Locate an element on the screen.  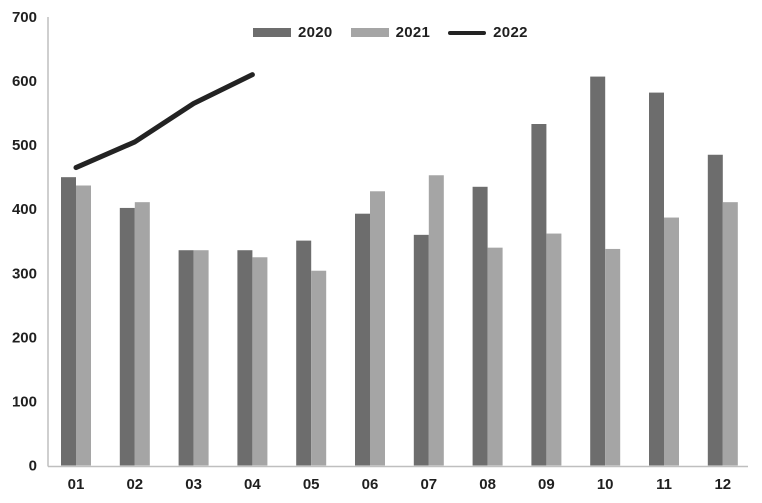
legend-item-2021: 2021 is located at coordinates (390, 32).